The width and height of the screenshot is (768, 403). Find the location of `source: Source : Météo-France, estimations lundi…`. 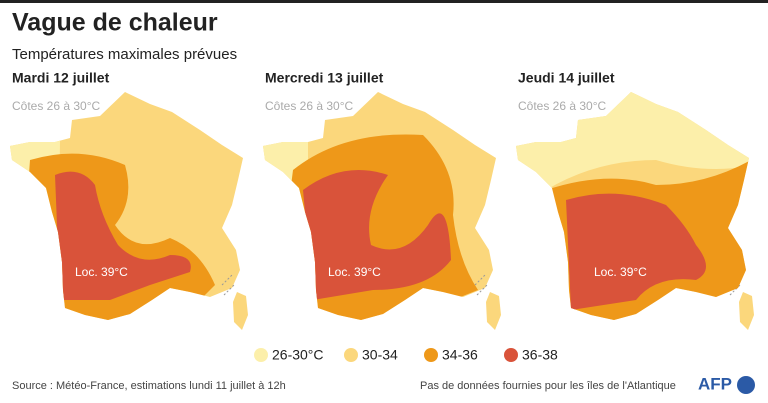

source: Source : Météo-France, estimations lundi… is located at coordinates (149, 386).